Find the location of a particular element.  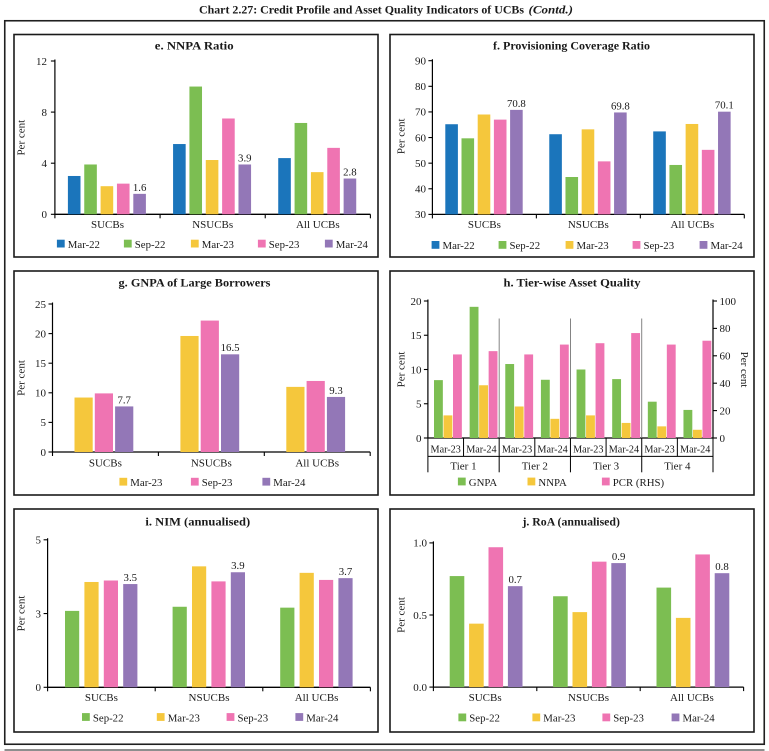

svg-text: 30 is located at coordinates (421, 215).